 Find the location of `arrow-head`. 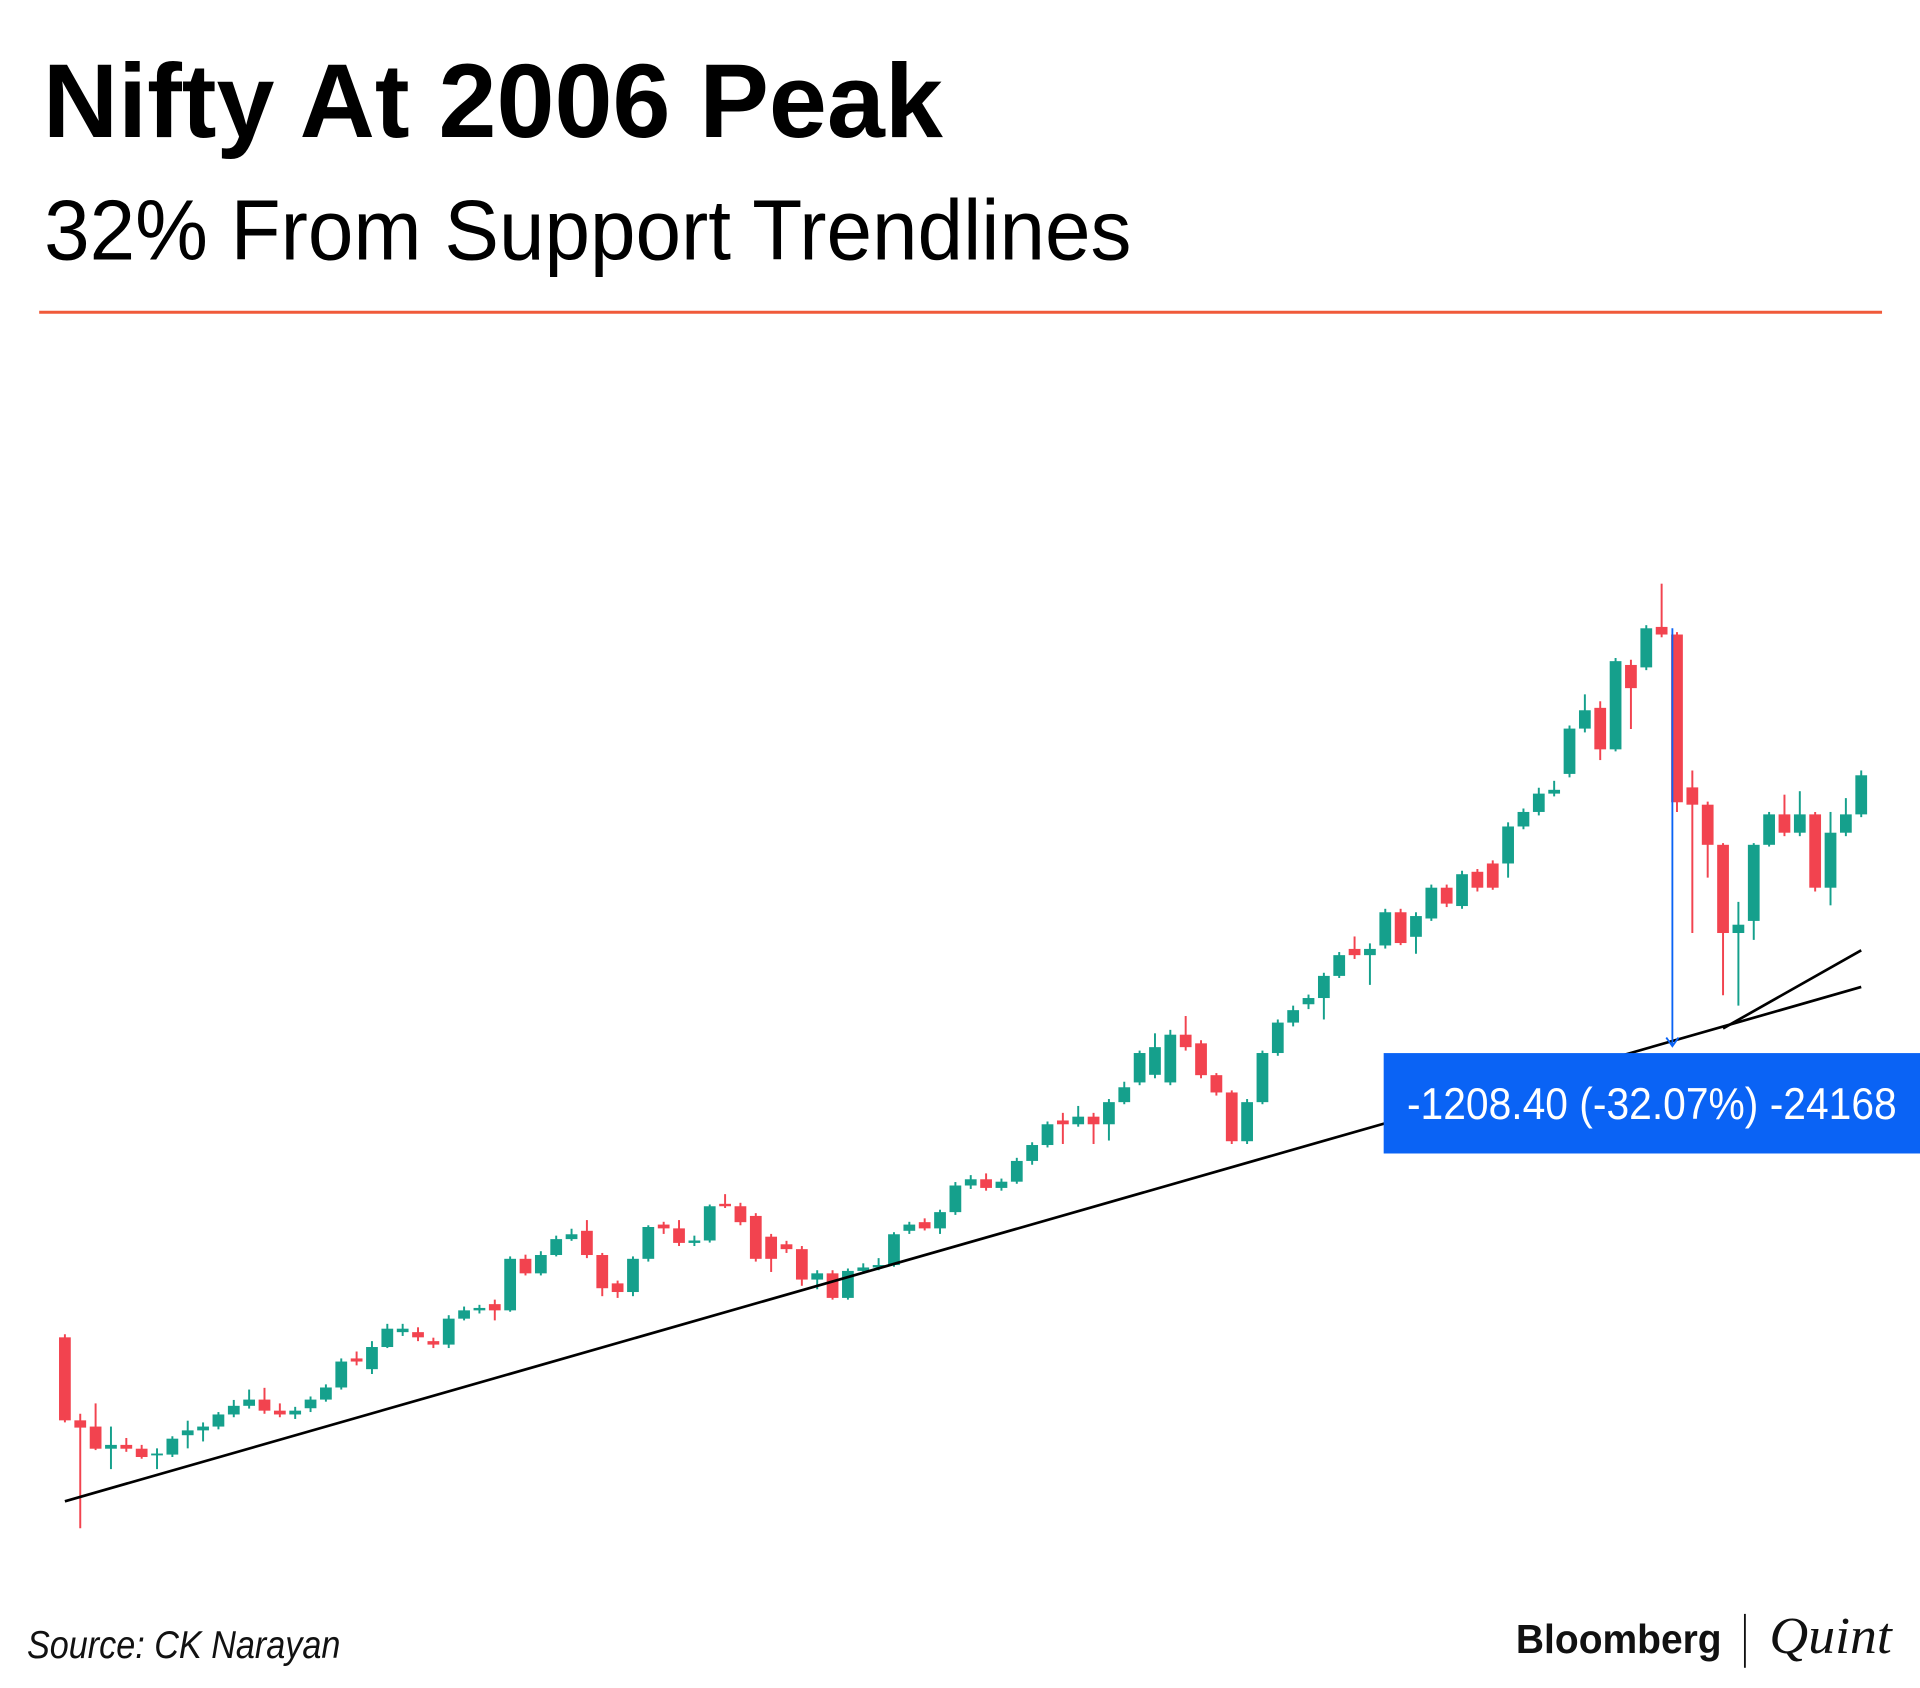

arrow-head is located at coordinates (1672, 1042).